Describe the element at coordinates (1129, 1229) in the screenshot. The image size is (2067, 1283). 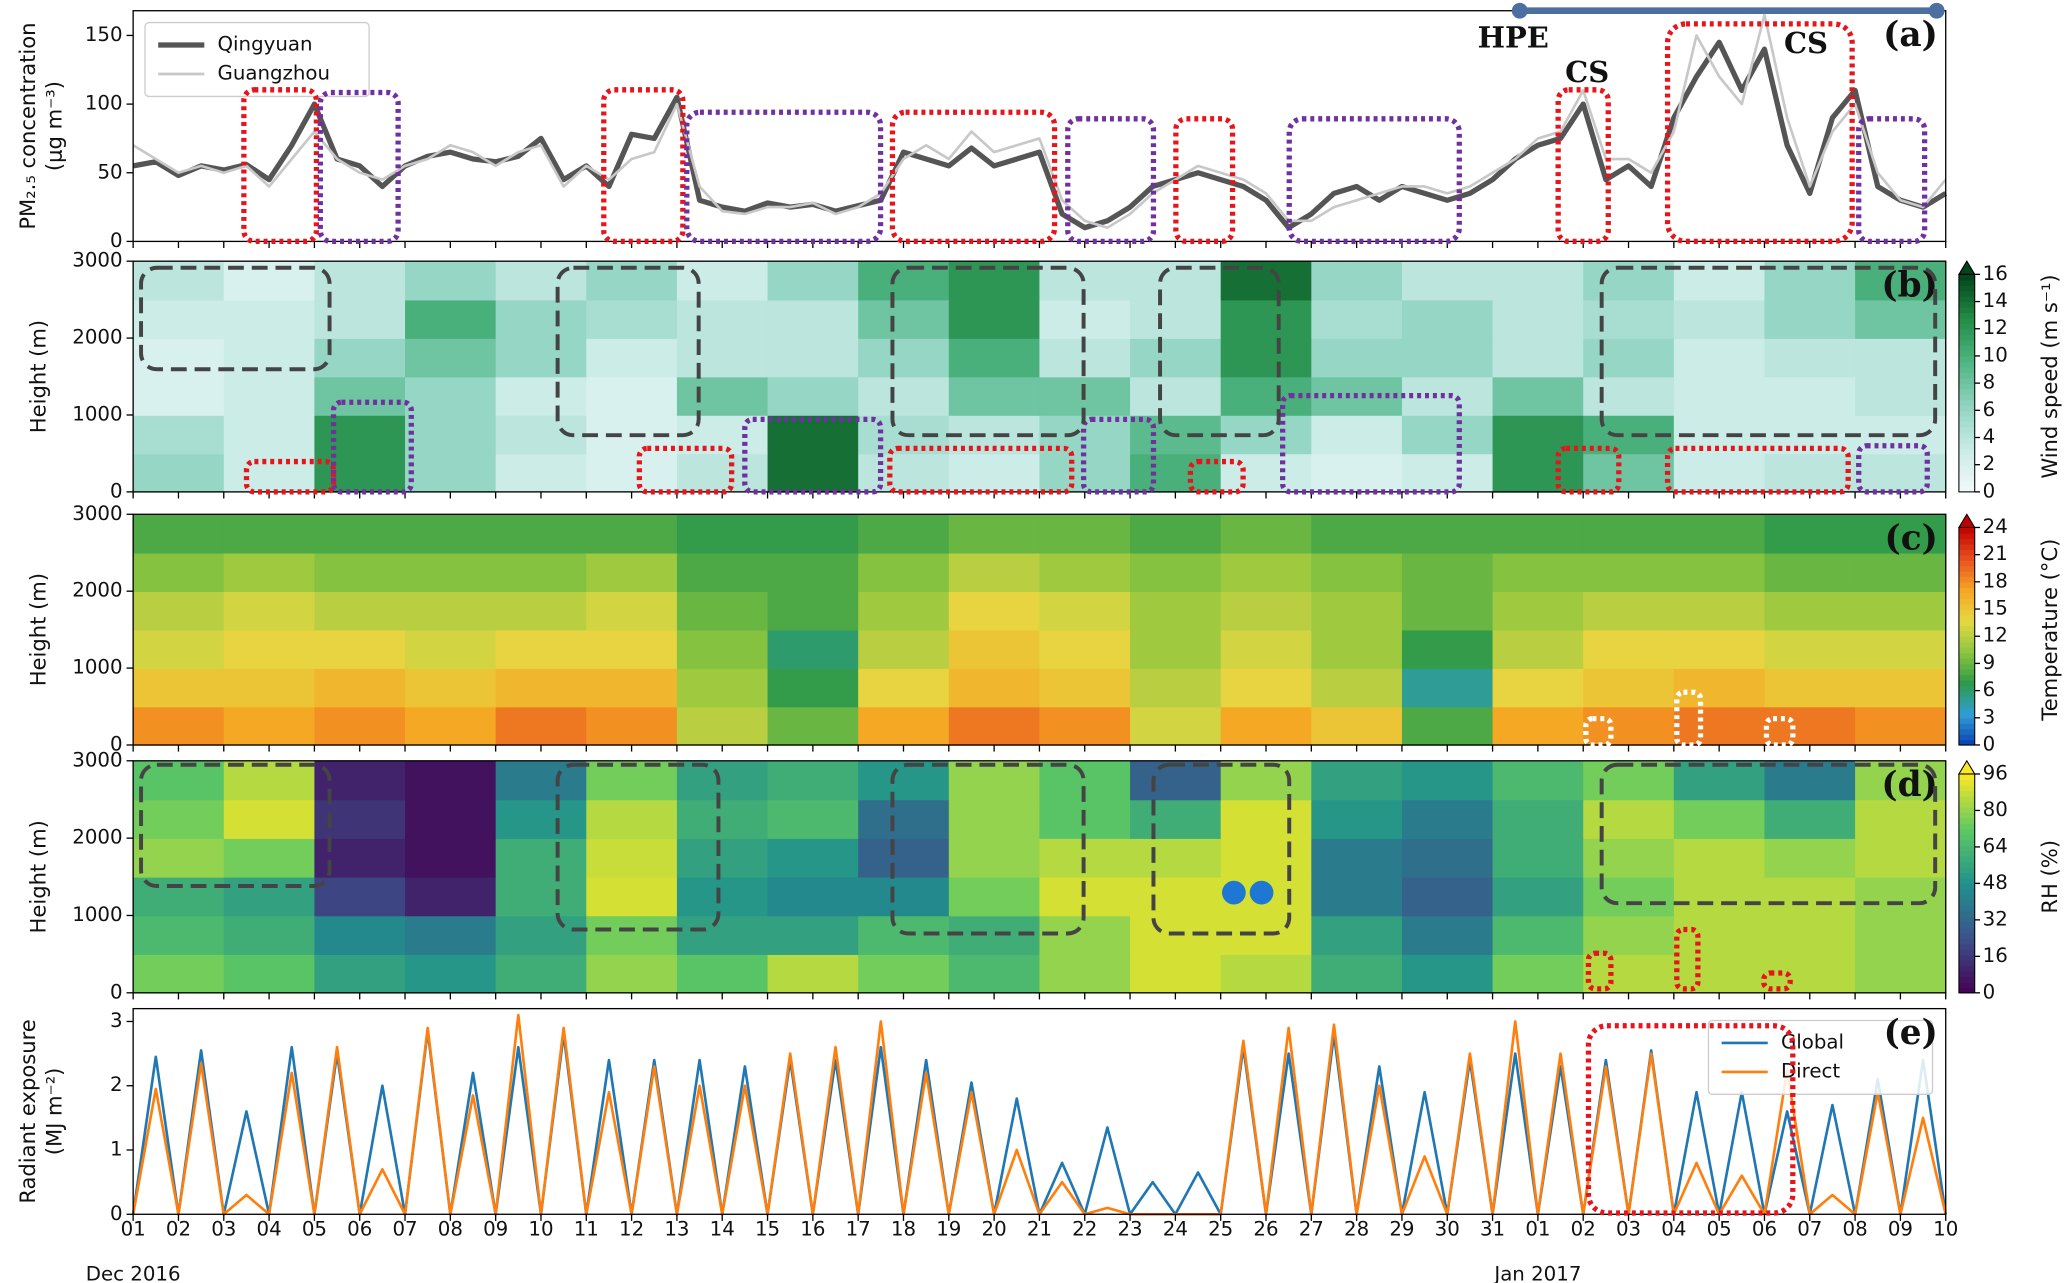
I see `x-tick-label: 23` at that location.